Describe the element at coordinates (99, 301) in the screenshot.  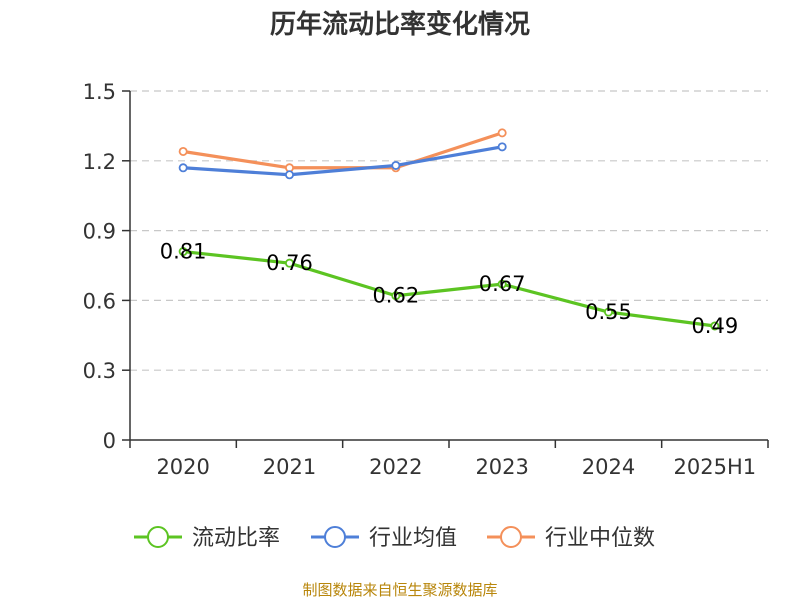
I see `y-tick-label: 0.6` at that location.